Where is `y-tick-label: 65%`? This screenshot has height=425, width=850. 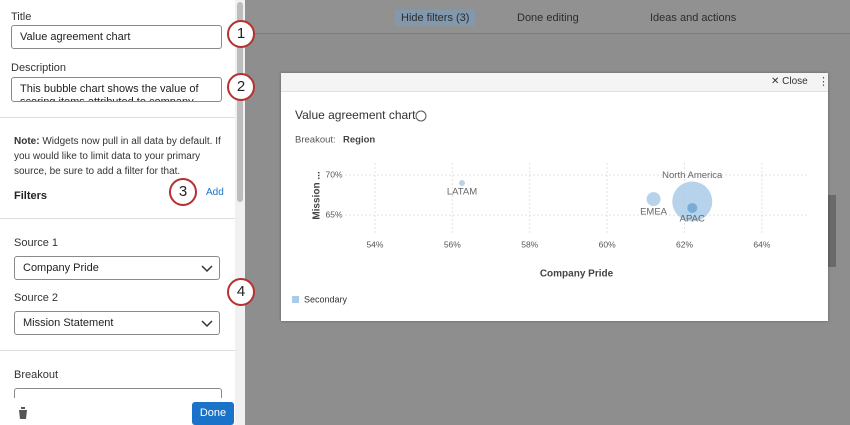
y-tick-label: 65% is located at coordinates (333, 214).